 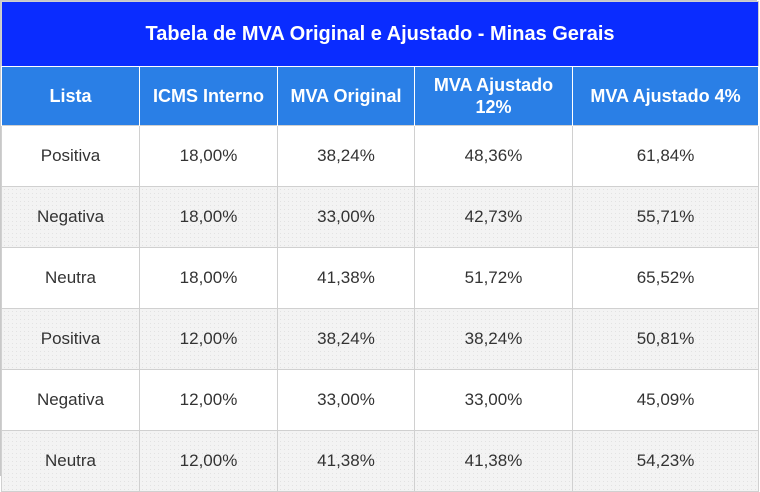 What do you see at coordinates (665, 400) in the screenshot?
I see `cell-mva-ajustado-4: 45,09%` at bounding box center [665, 400].